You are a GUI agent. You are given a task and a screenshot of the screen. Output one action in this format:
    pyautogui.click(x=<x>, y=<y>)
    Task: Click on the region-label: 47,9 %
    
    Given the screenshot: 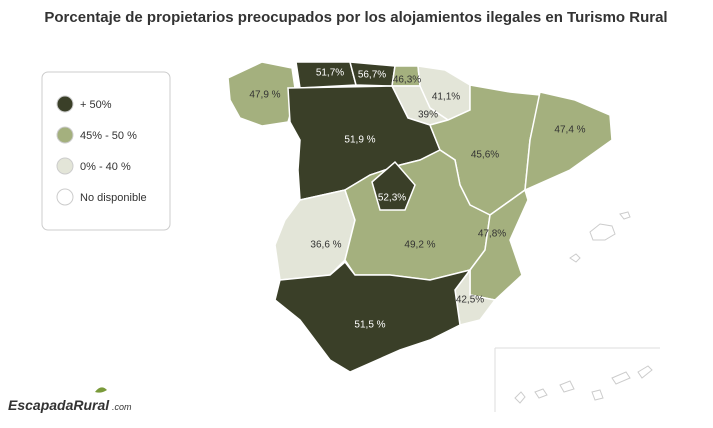 What is the action you would take?
    pyautogui.click(x=264, y=95)
    